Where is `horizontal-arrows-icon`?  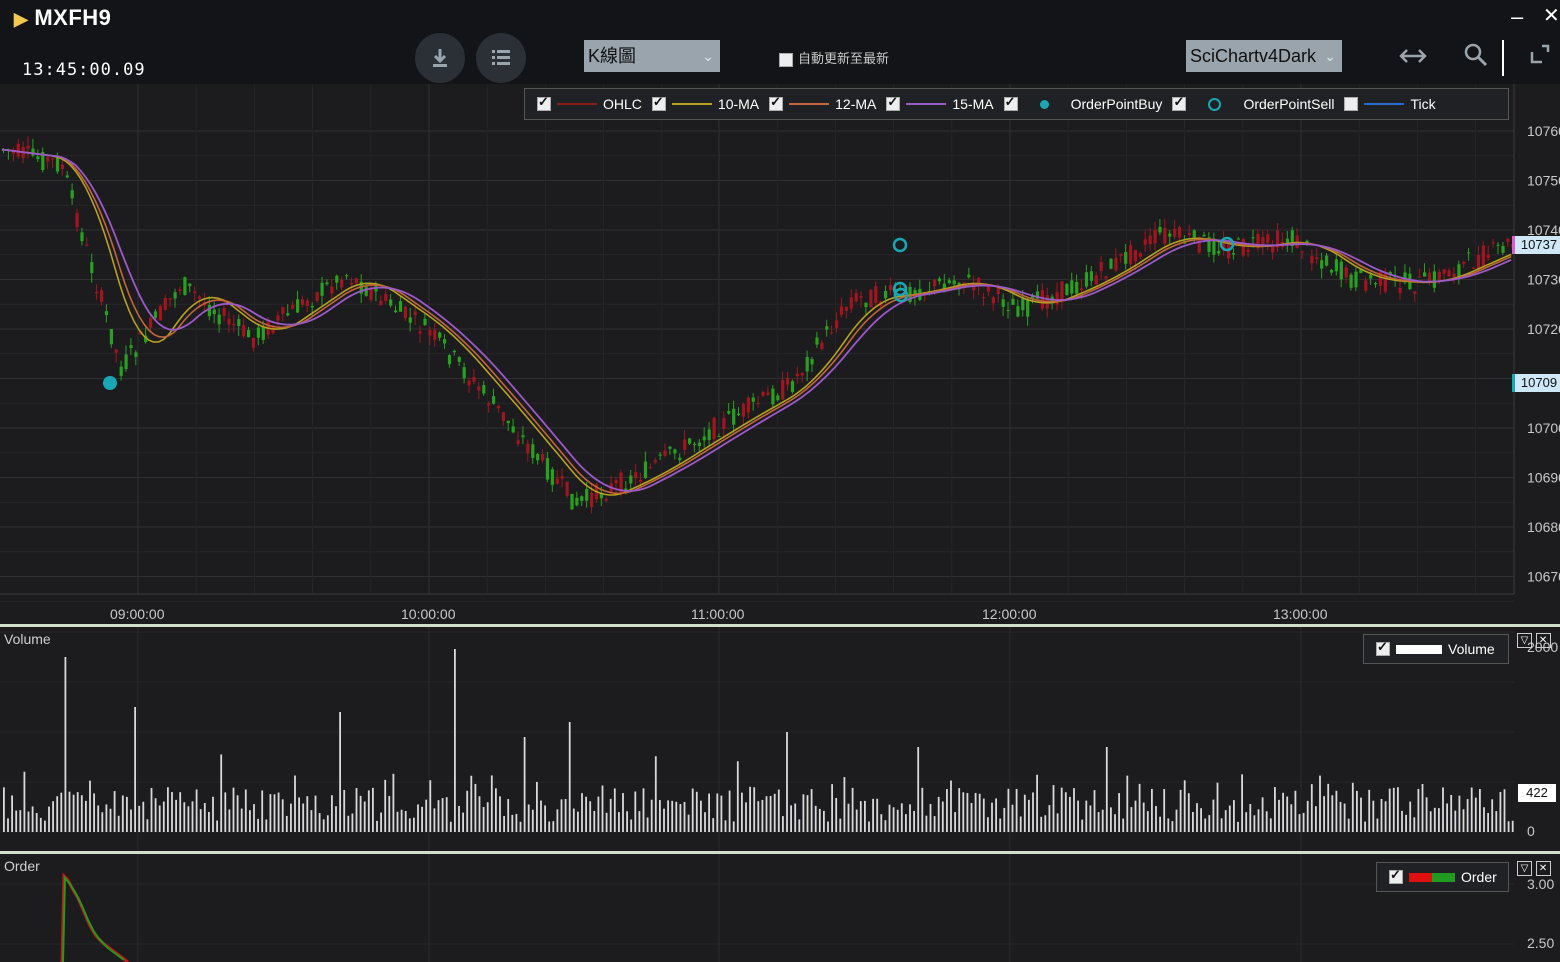
horizontal-arrows-icon is located at coordinates (1413, 56).